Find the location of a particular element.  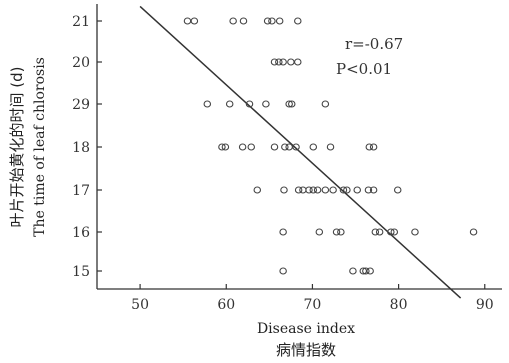

y-tick-label: 16 is located at coordinates (81, 233).